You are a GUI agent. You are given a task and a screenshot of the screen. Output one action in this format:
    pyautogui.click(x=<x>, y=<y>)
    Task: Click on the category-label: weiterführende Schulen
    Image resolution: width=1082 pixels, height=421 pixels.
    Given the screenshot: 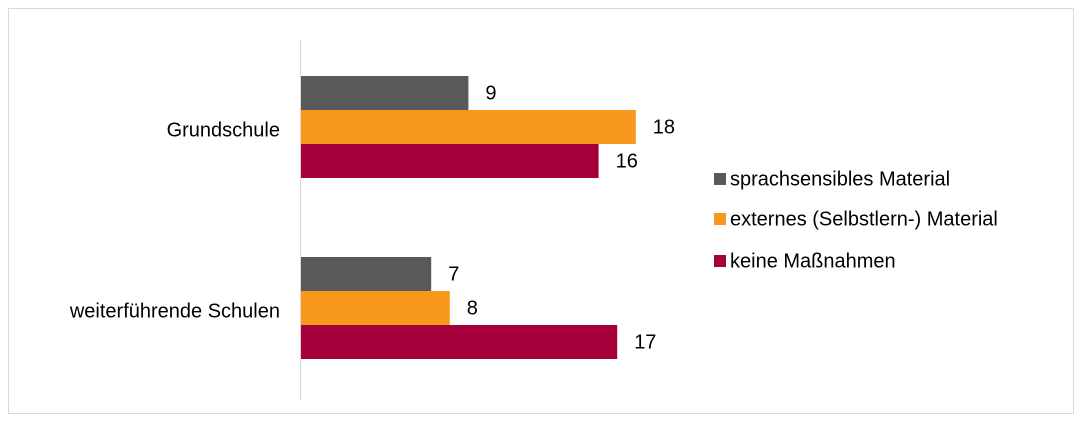 What is the action you would take?
    pyautogui.click(x=174, y=311)
    